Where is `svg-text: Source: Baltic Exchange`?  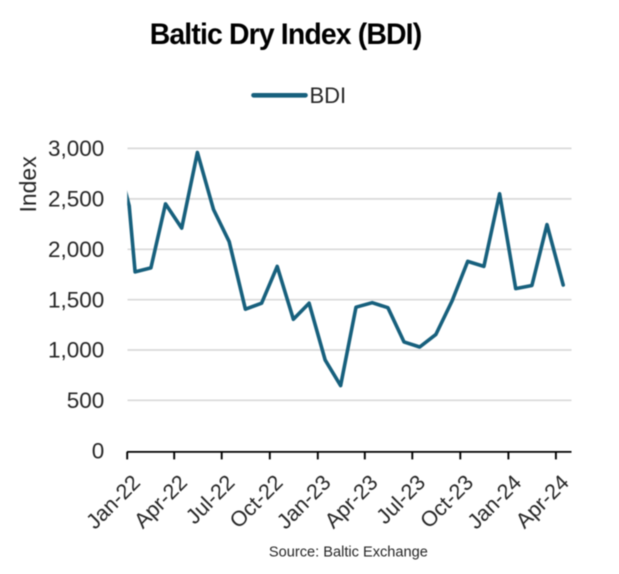 svg-text: Source: Baltic Exchange is located at coordinates (348, 553).